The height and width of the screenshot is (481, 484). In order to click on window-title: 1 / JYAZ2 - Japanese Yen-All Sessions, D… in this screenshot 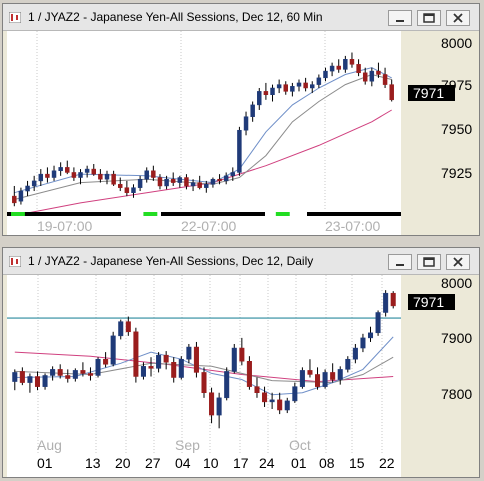, I will do `click(175, 17)`.